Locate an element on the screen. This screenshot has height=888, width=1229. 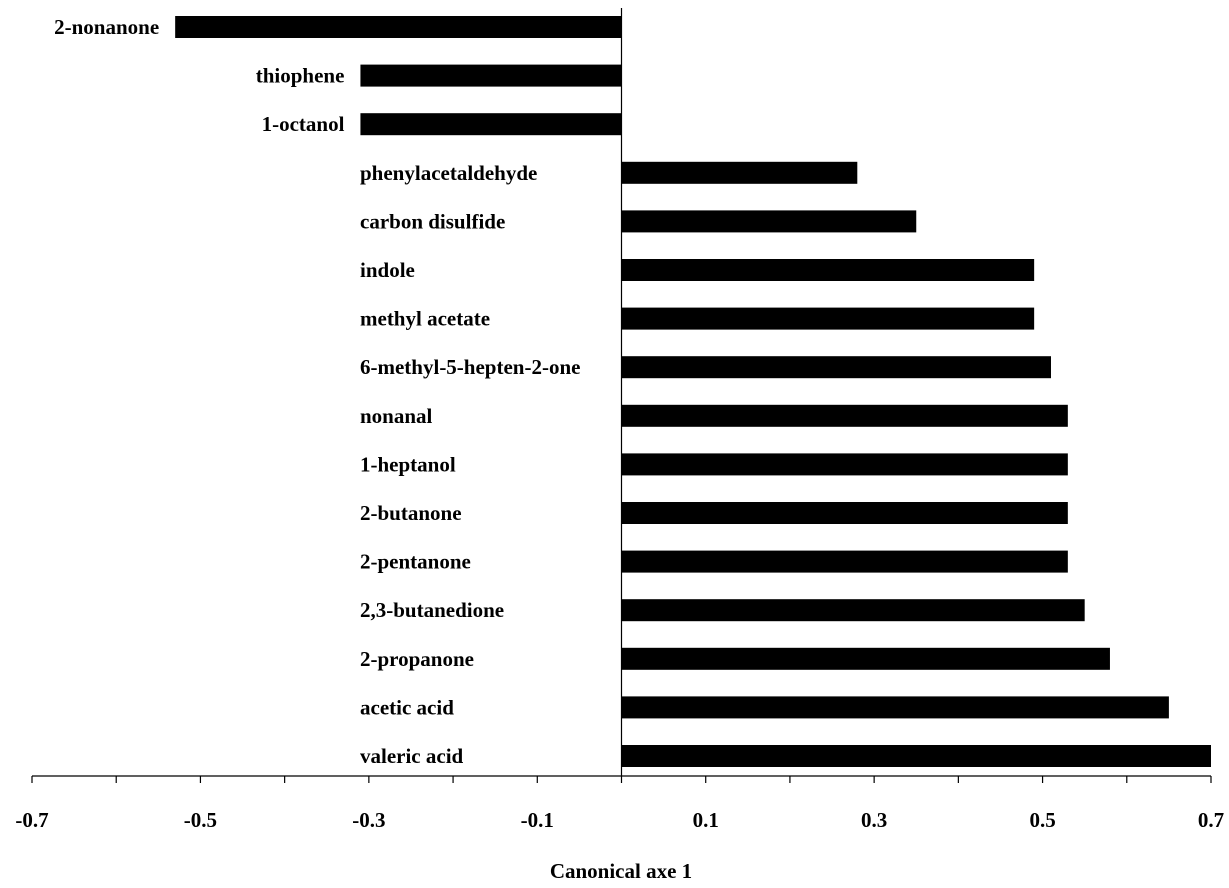
x-tick-label: 0.7 is located at coordinates (1211, 820).